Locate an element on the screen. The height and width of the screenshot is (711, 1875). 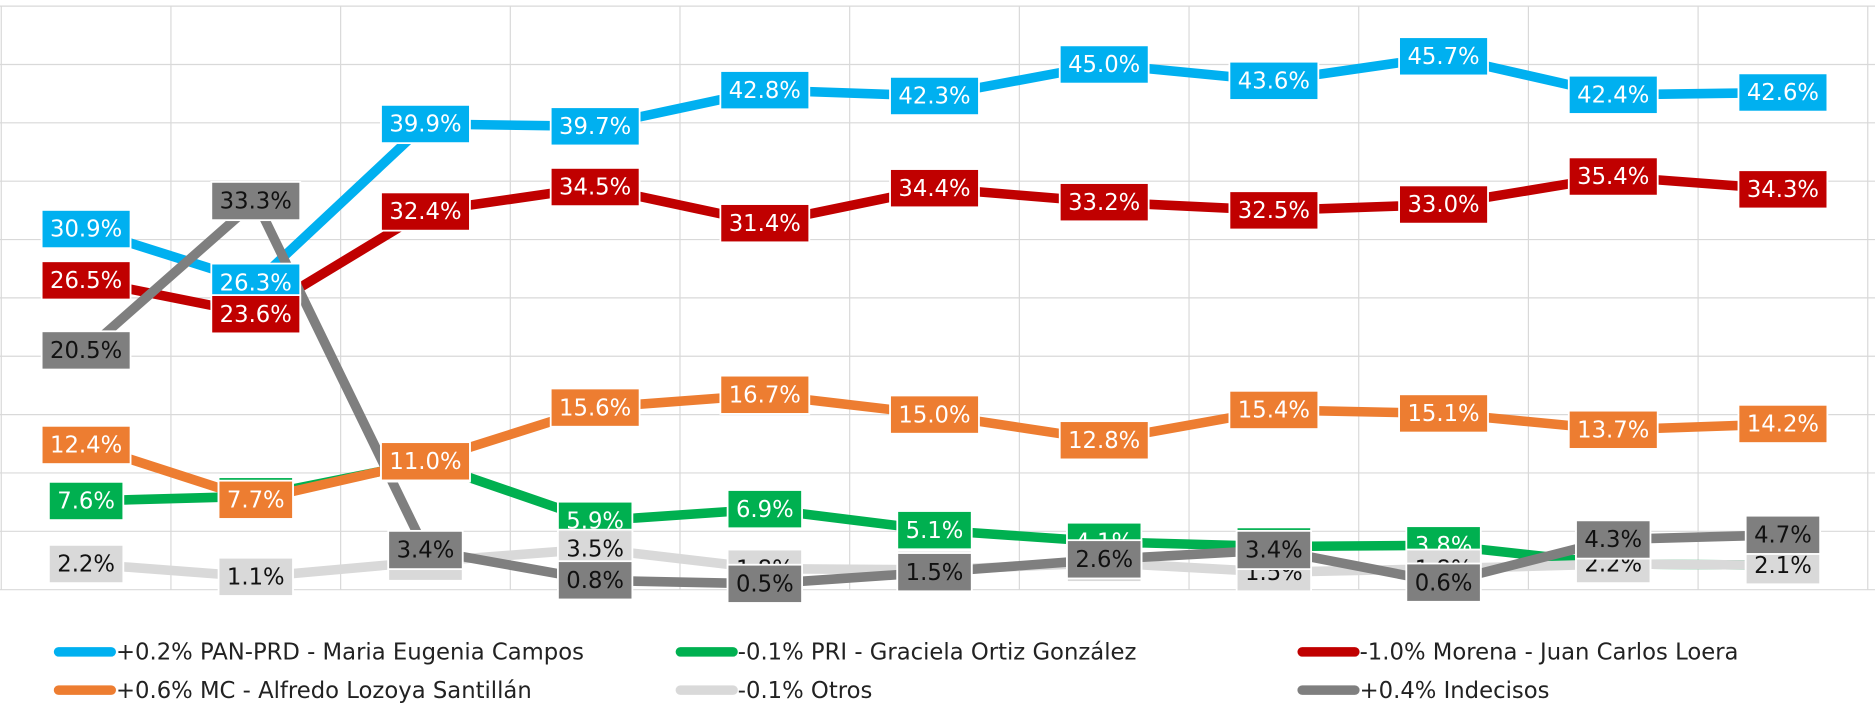
data-label: 0.6% is located at coordinates (1443, 582).